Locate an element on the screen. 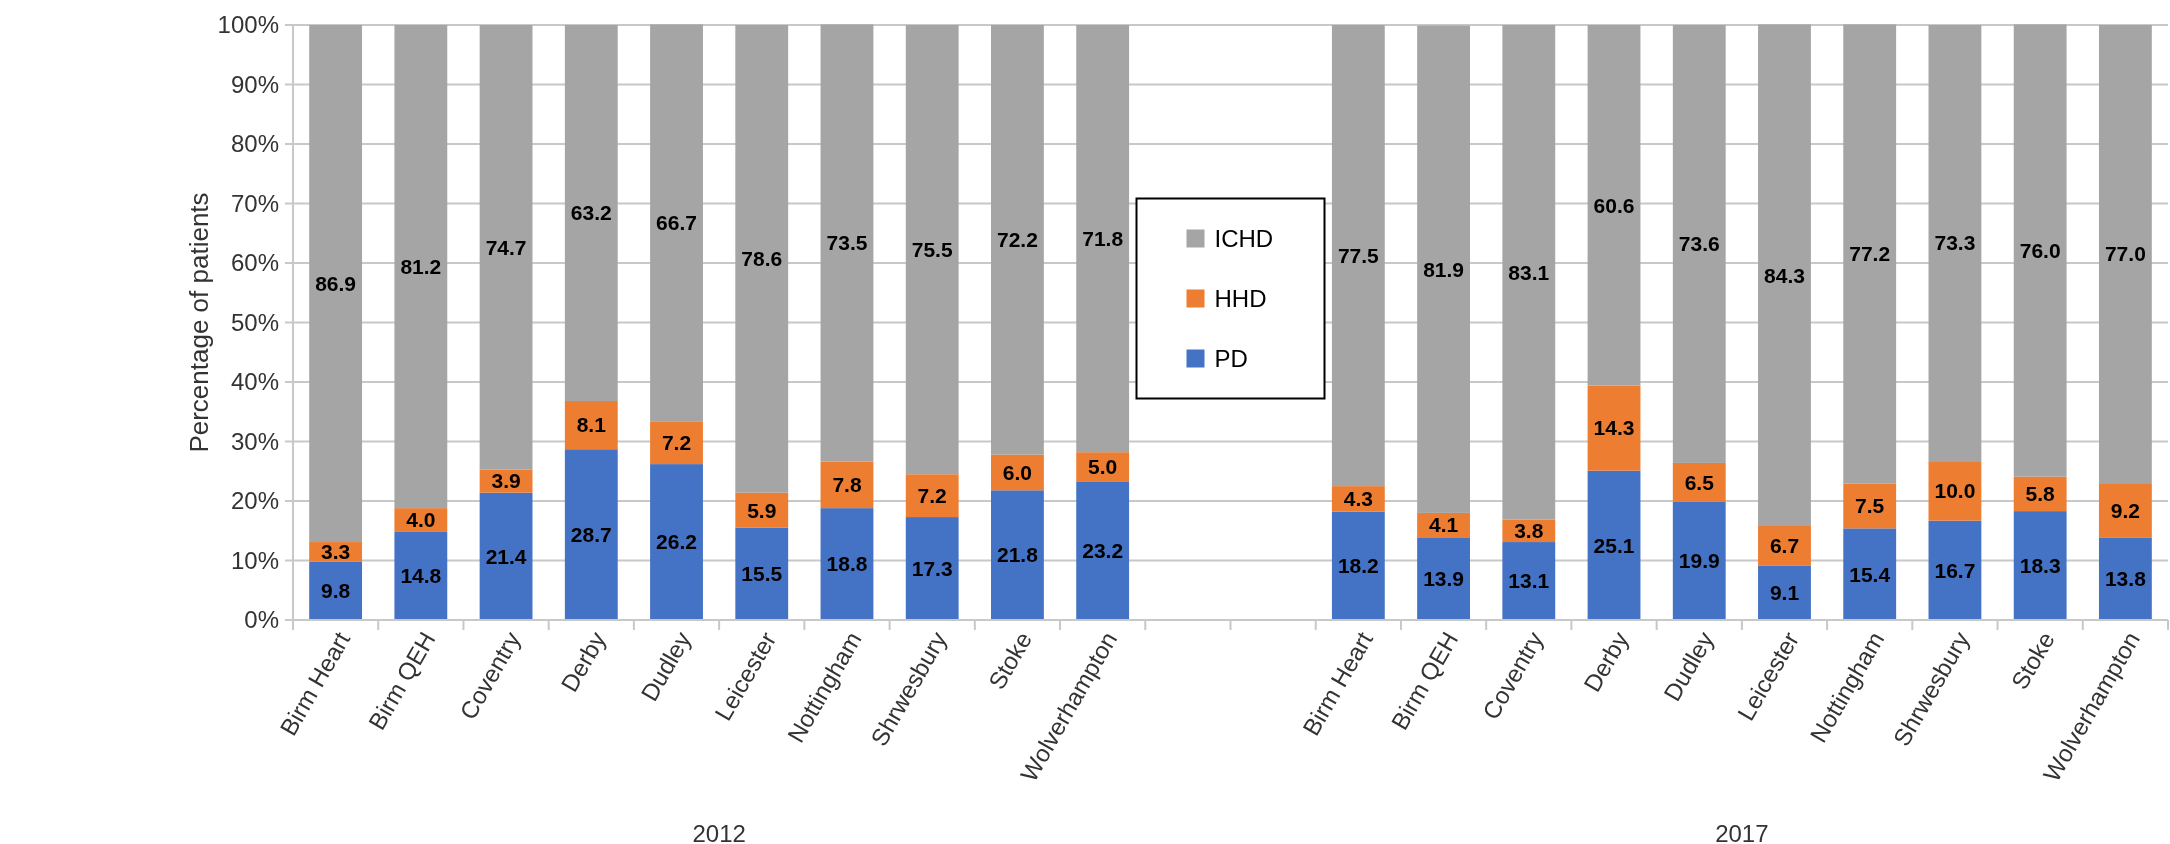  y-tick-label: 30% is located at coordinates (254, 441).